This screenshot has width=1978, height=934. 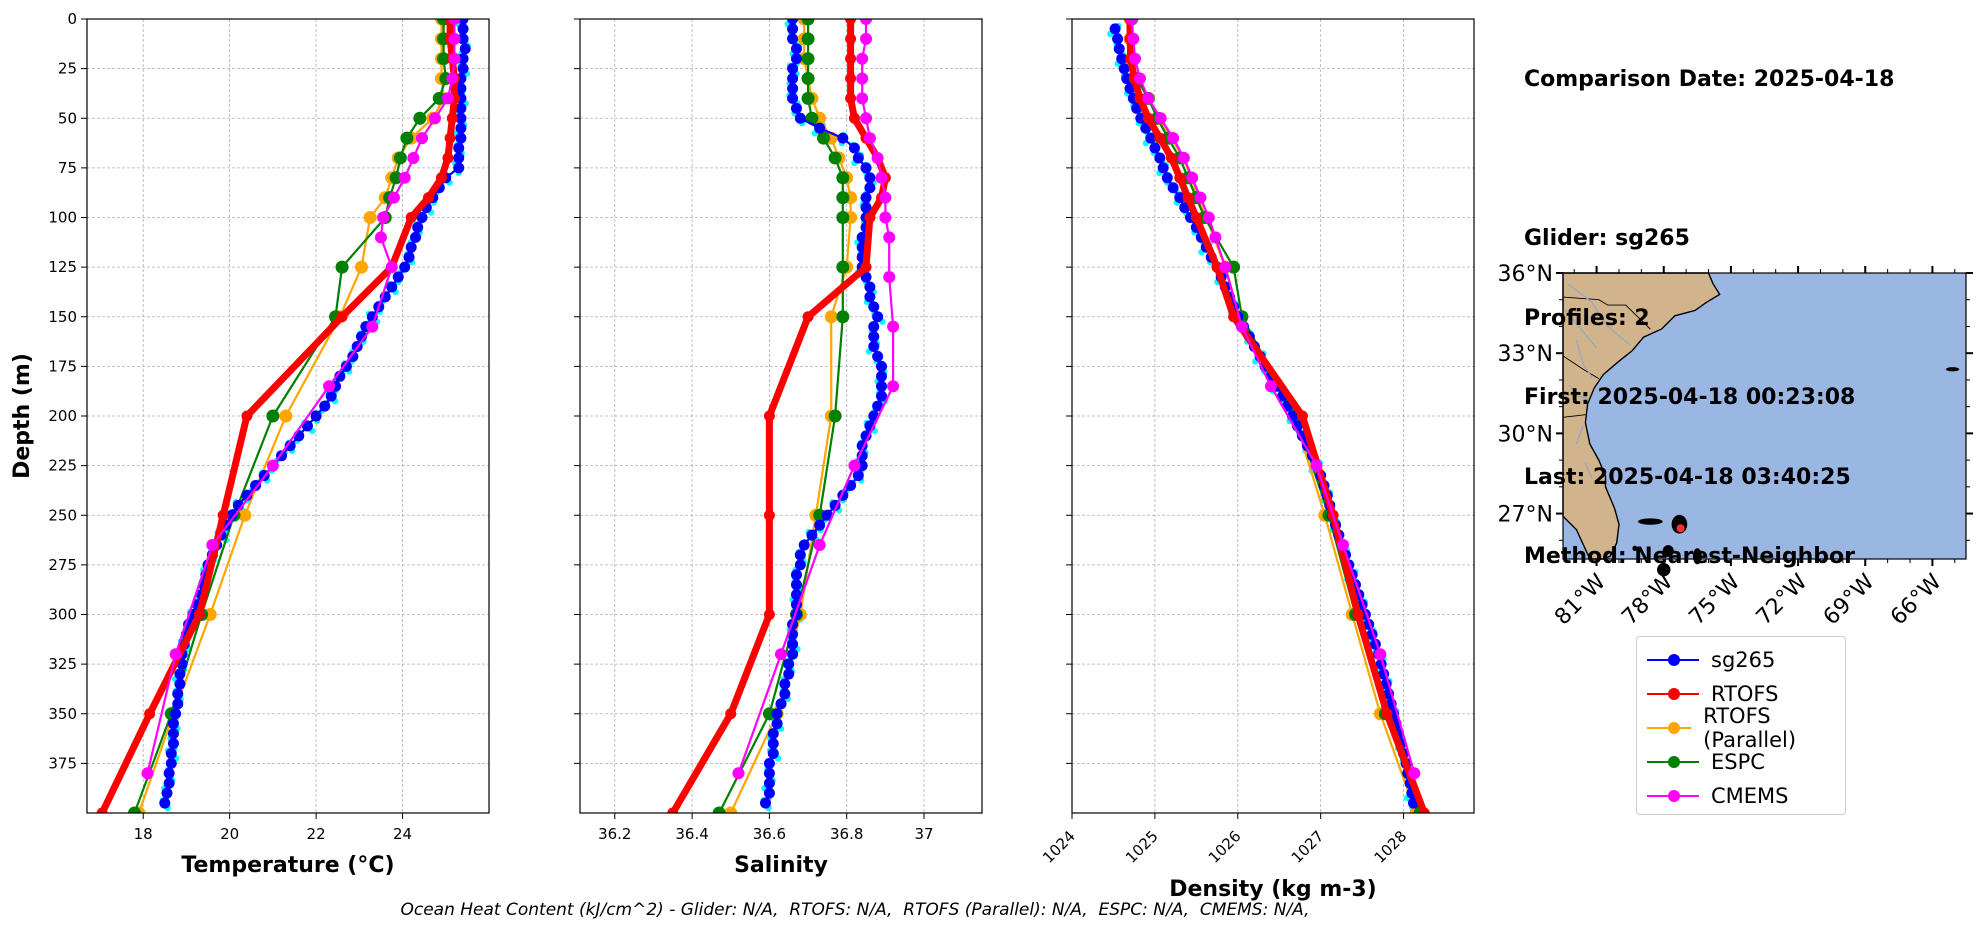 What do you see at coordinates (62, 615) in the screenshot?
I see `y-tick-label: 300` at bounding box center [62, 615].